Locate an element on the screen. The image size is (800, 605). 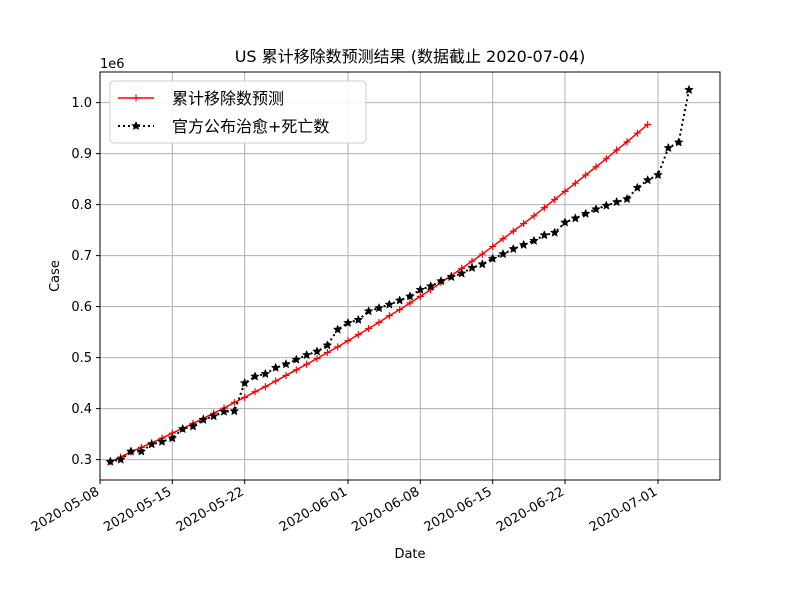
legend-marker-official is located at coordinates (136, 125).